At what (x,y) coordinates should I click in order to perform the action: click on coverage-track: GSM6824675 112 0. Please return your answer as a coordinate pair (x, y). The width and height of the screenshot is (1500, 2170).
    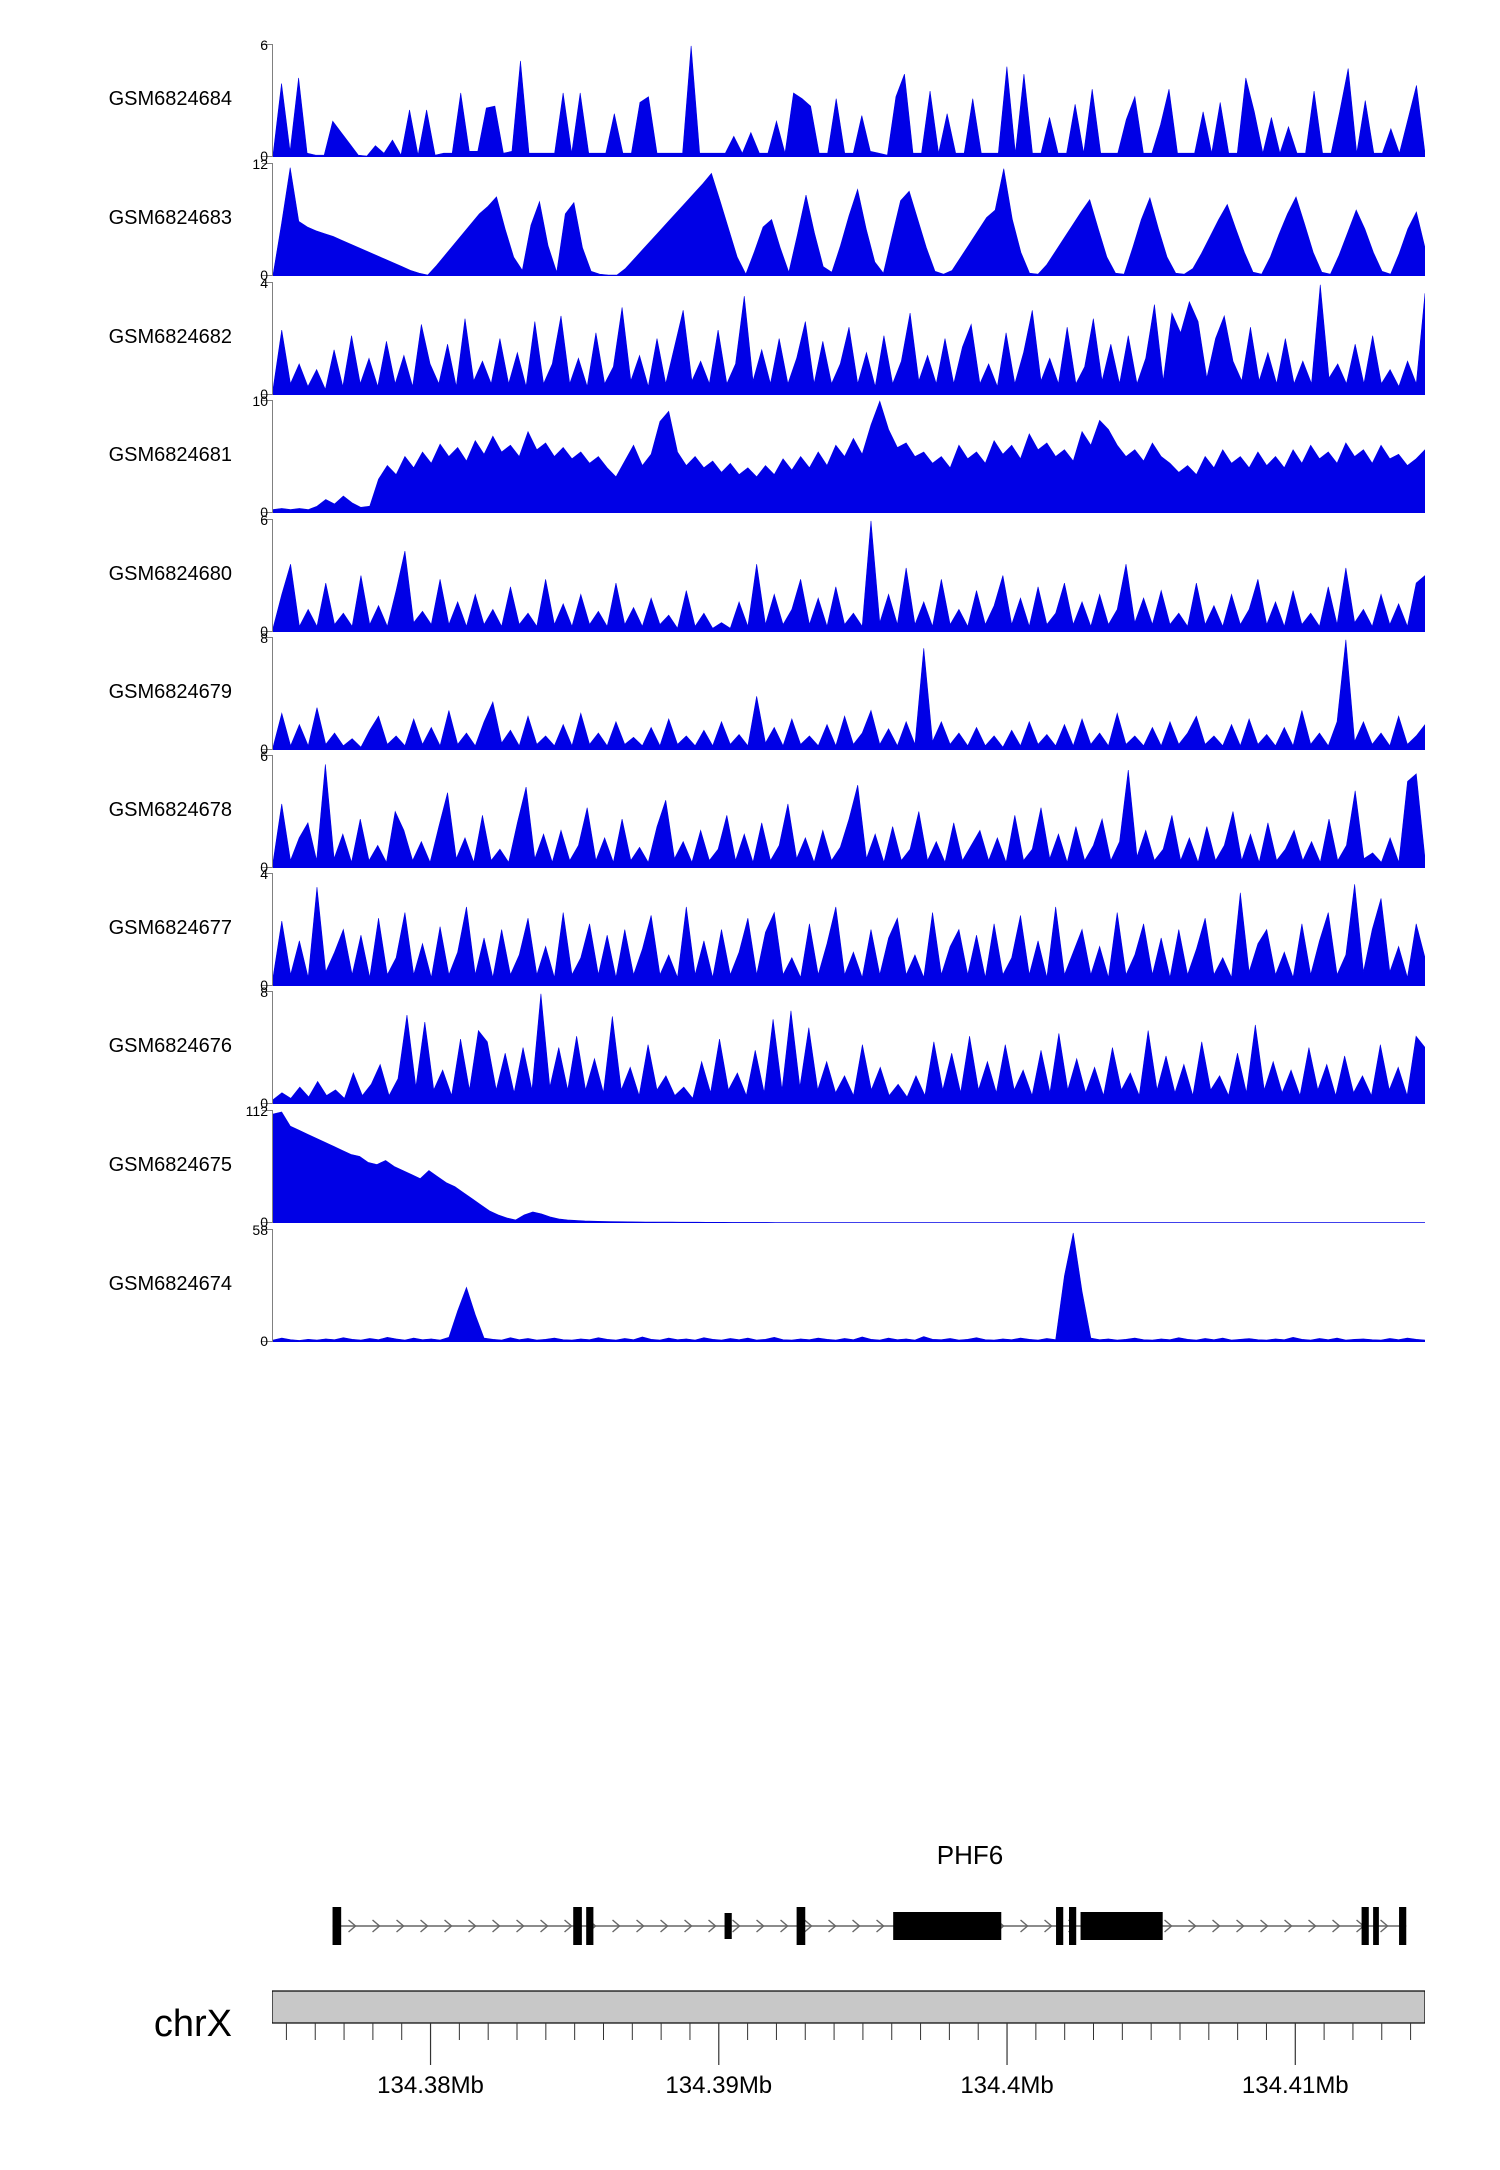
    Looking at the image, I should click on (750, 1166).